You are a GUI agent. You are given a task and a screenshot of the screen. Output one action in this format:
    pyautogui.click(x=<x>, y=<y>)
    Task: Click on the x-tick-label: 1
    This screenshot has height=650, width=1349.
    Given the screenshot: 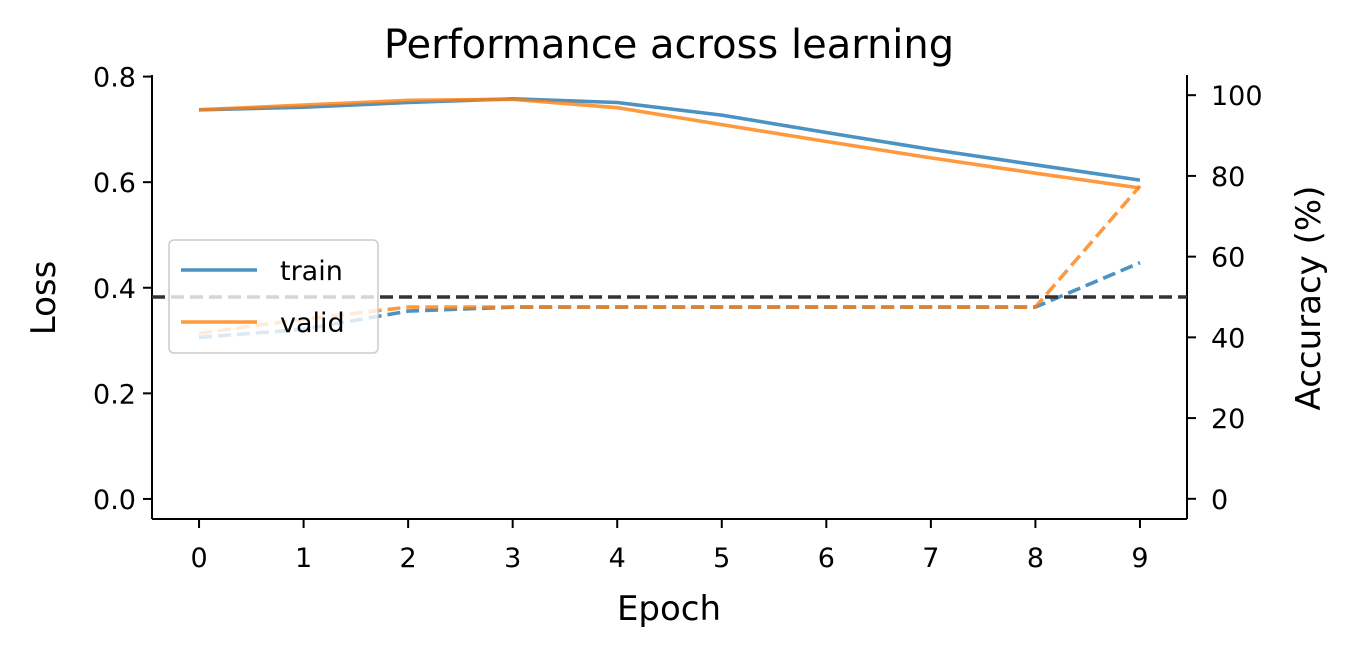 What is the action you would take?
    pyautogui.click(x=303, y=558)
    